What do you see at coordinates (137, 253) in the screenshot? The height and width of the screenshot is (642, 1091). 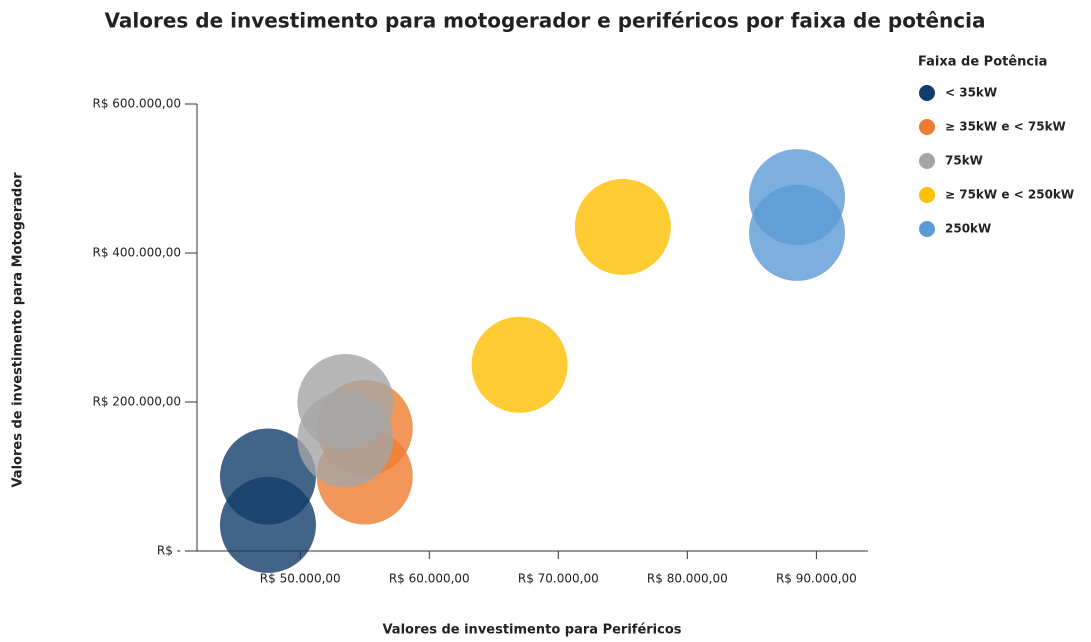 I see `y-tick-label: R$ 400.000,00` at bounding box center [137, 253].